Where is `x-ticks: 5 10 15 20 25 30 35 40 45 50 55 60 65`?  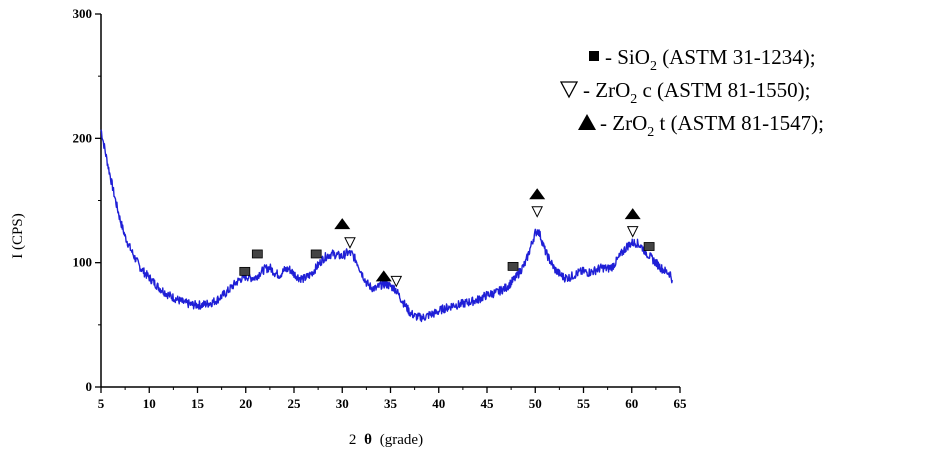
x-ticks: 5 10 15 20 25 30 35 40 45 50 55 60 65 is located at coordinates (392, 399).